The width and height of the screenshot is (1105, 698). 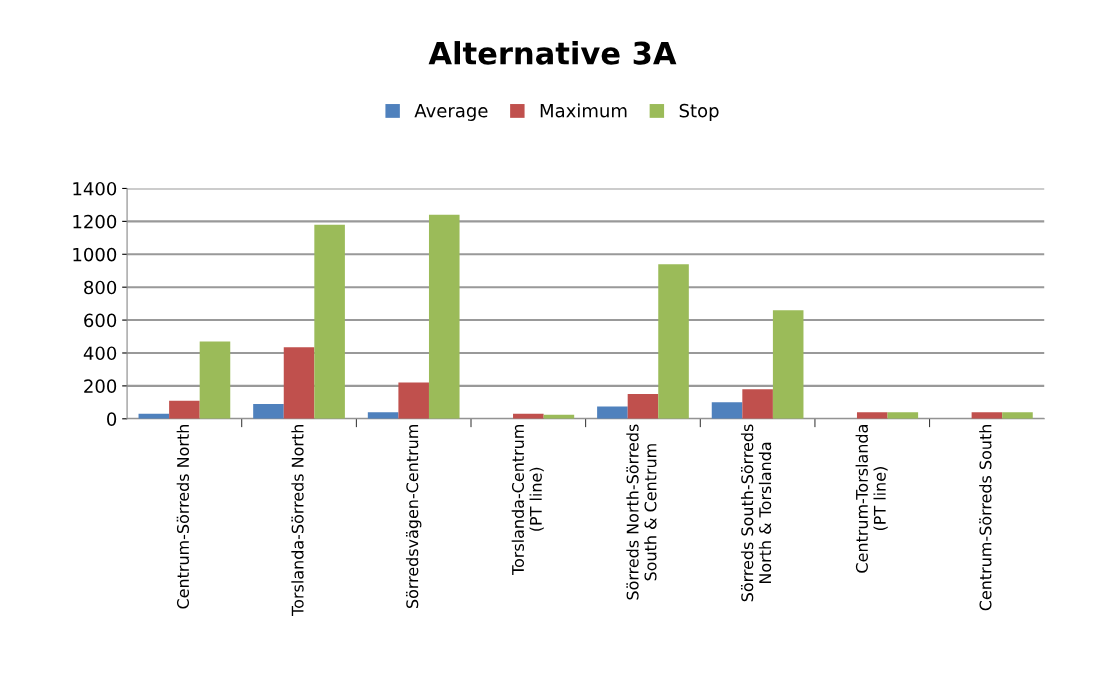 I want to click on y-tick-label: 0, so click(x=112, y=419).